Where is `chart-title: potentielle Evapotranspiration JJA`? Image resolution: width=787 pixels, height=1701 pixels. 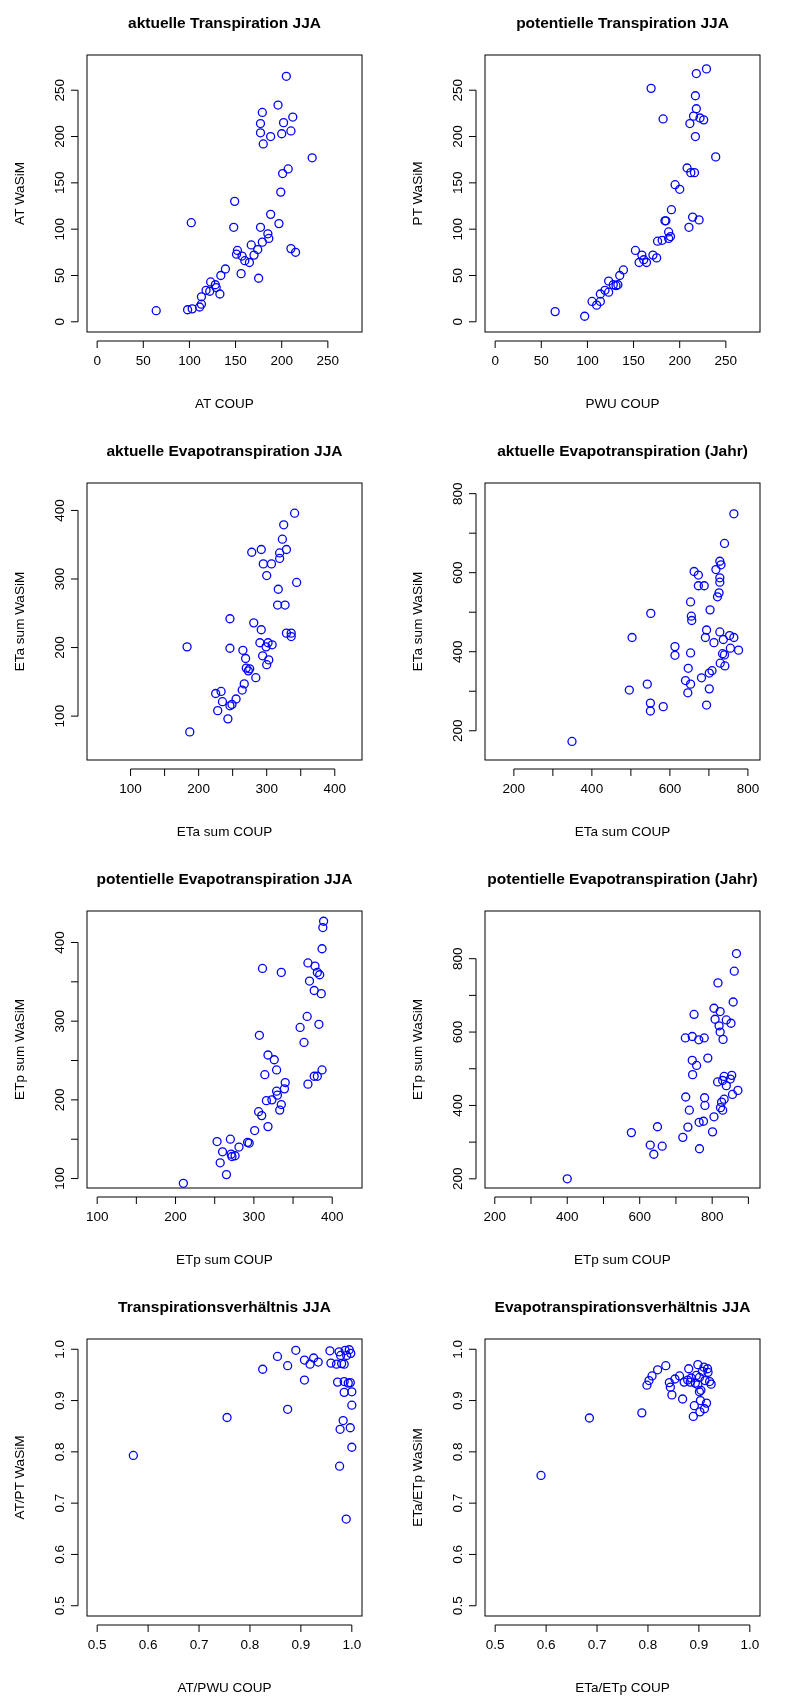 chart-title: potentielle Evapotranspiration JJA is located at coordinates (224, 878).